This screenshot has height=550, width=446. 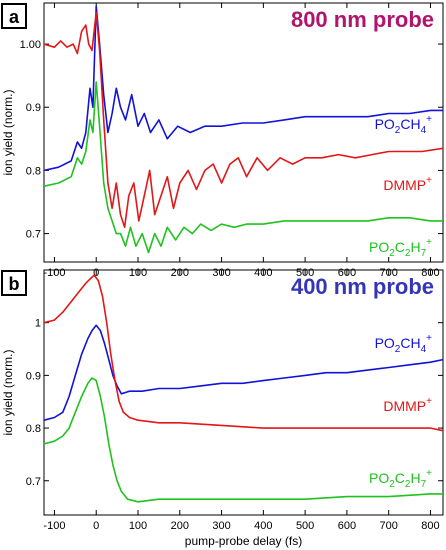 What do you see at coordinates (38, 324) in the screenshot?
I see `y-tick-label: 1` at bounding box center [38, 324].